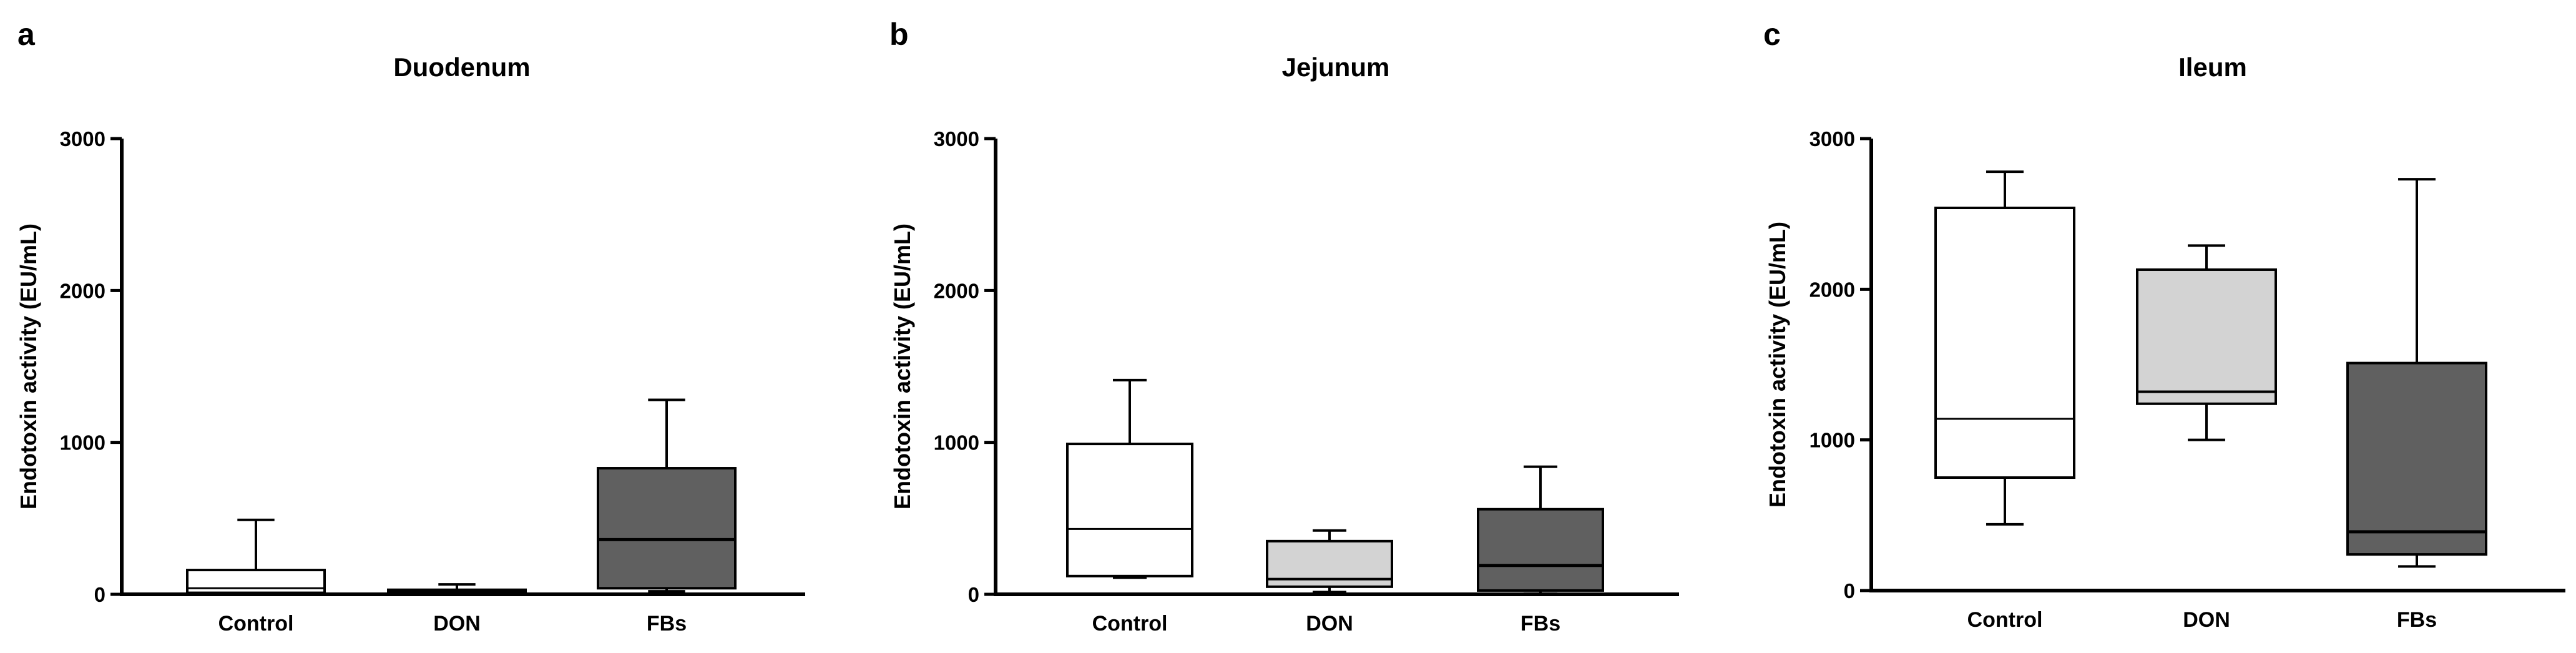  What do you see at coordinates (1336, 67) in the screenshot?
I see `chart-title: Jejunum` at bounding box center [1336, 67].